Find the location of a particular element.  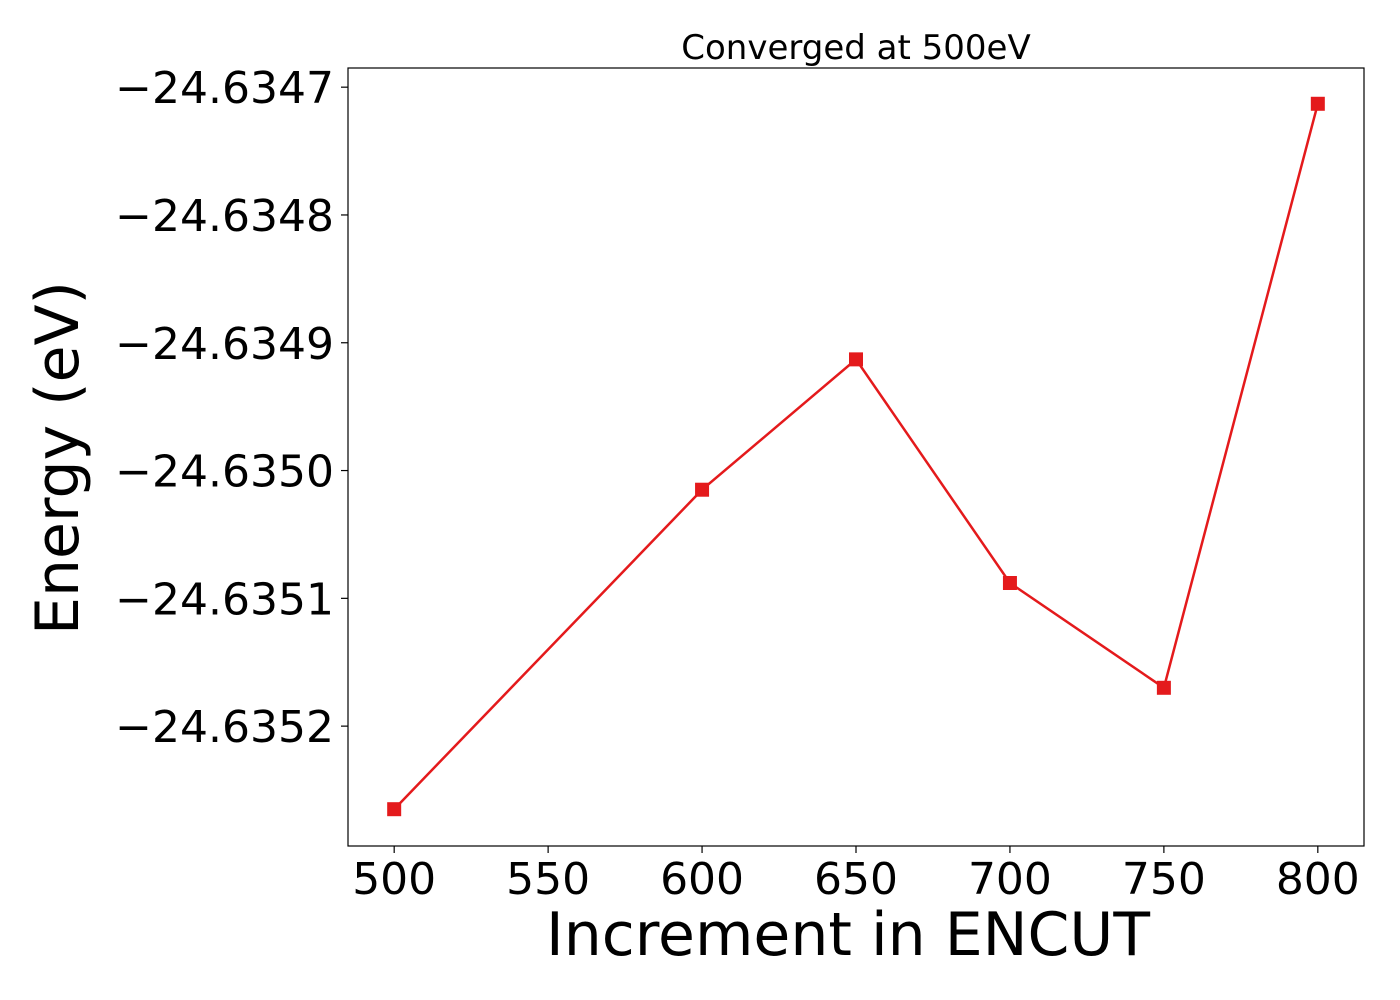

x-tick-label: 750 is located at coordinates (1164, 879).